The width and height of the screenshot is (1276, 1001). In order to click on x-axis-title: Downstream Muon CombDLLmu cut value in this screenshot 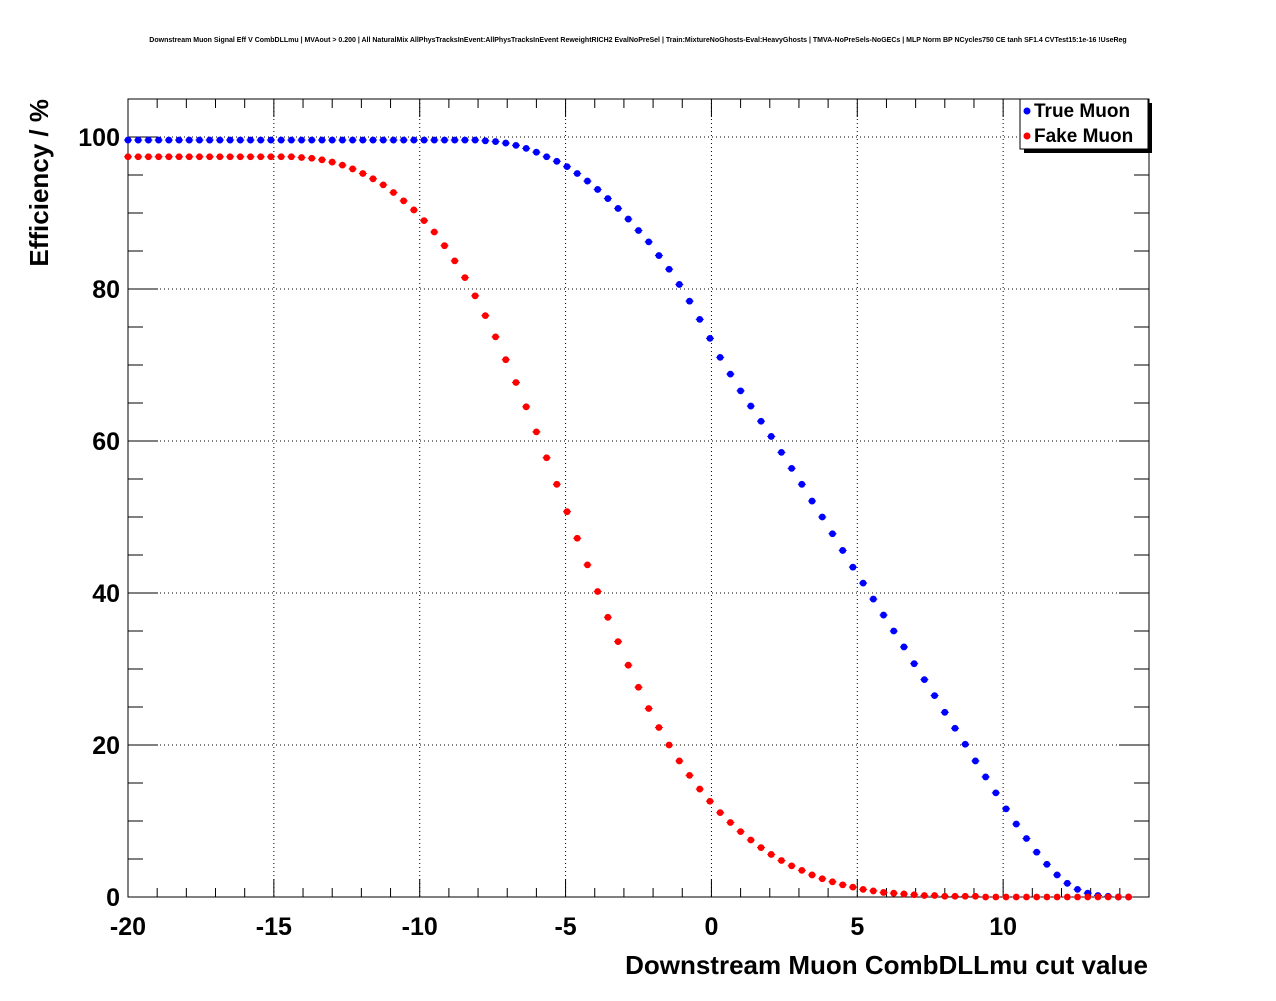, I will do `click(886, 965)`.